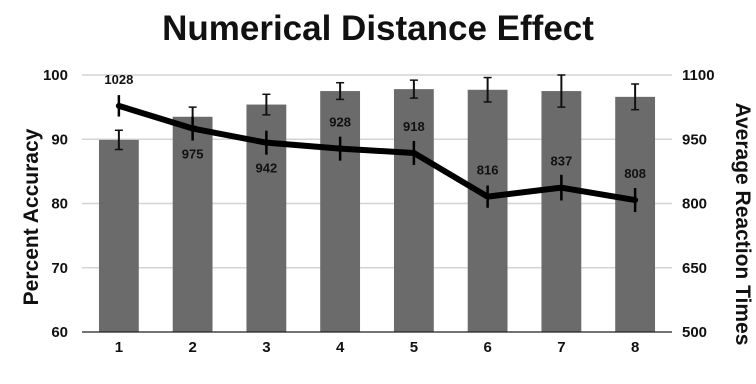  I want to click on right-axis-title: Average Reaction Times, so click(742, 224).